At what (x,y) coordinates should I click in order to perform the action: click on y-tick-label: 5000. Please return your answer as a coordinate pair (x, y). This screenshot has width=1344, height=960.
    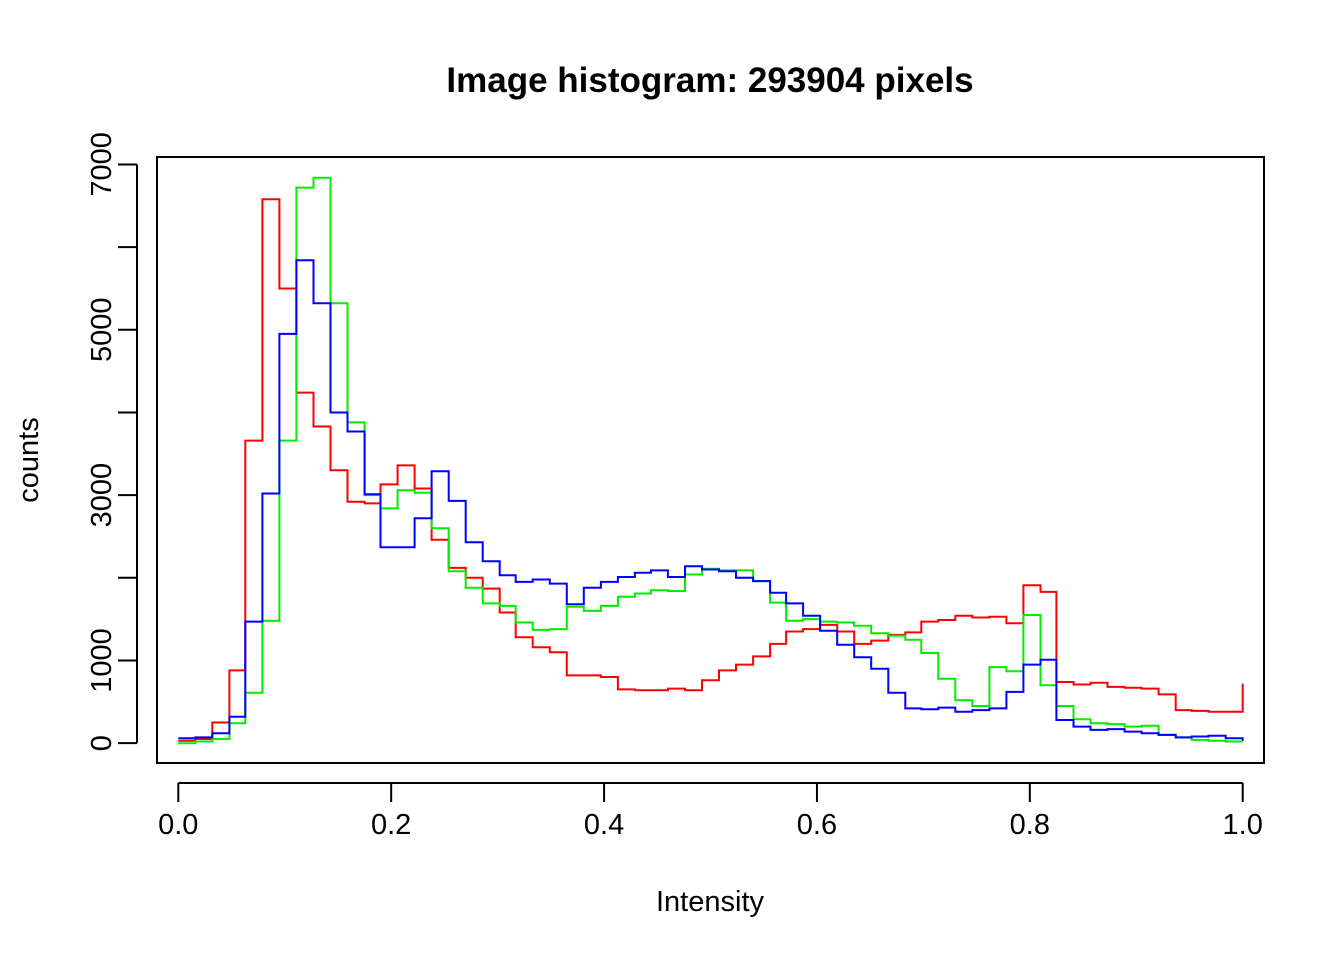
    Looking at the image, I should click on (102, 330).